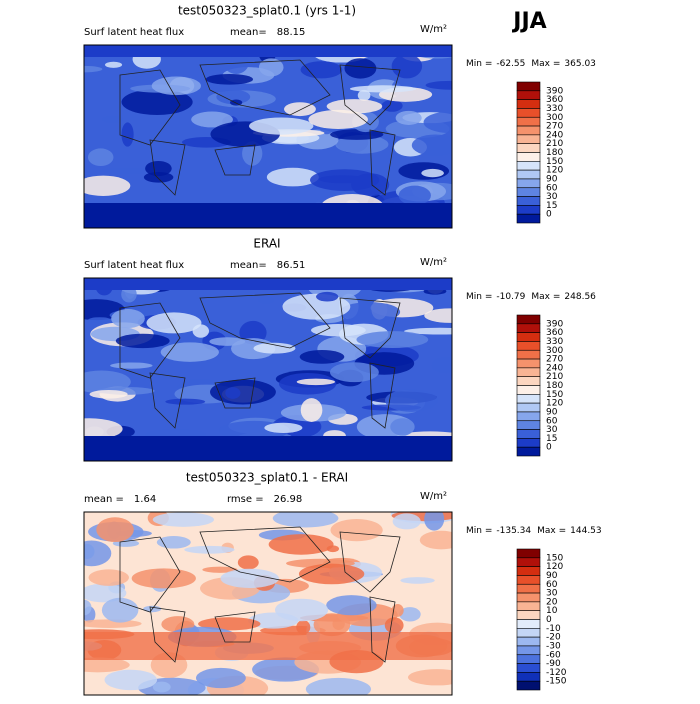 This screenshot has width=700, height=704. What do you see at coordinates (268, 51) in the screenshot?
I see `polar-band` at bounding box center [268, 51].